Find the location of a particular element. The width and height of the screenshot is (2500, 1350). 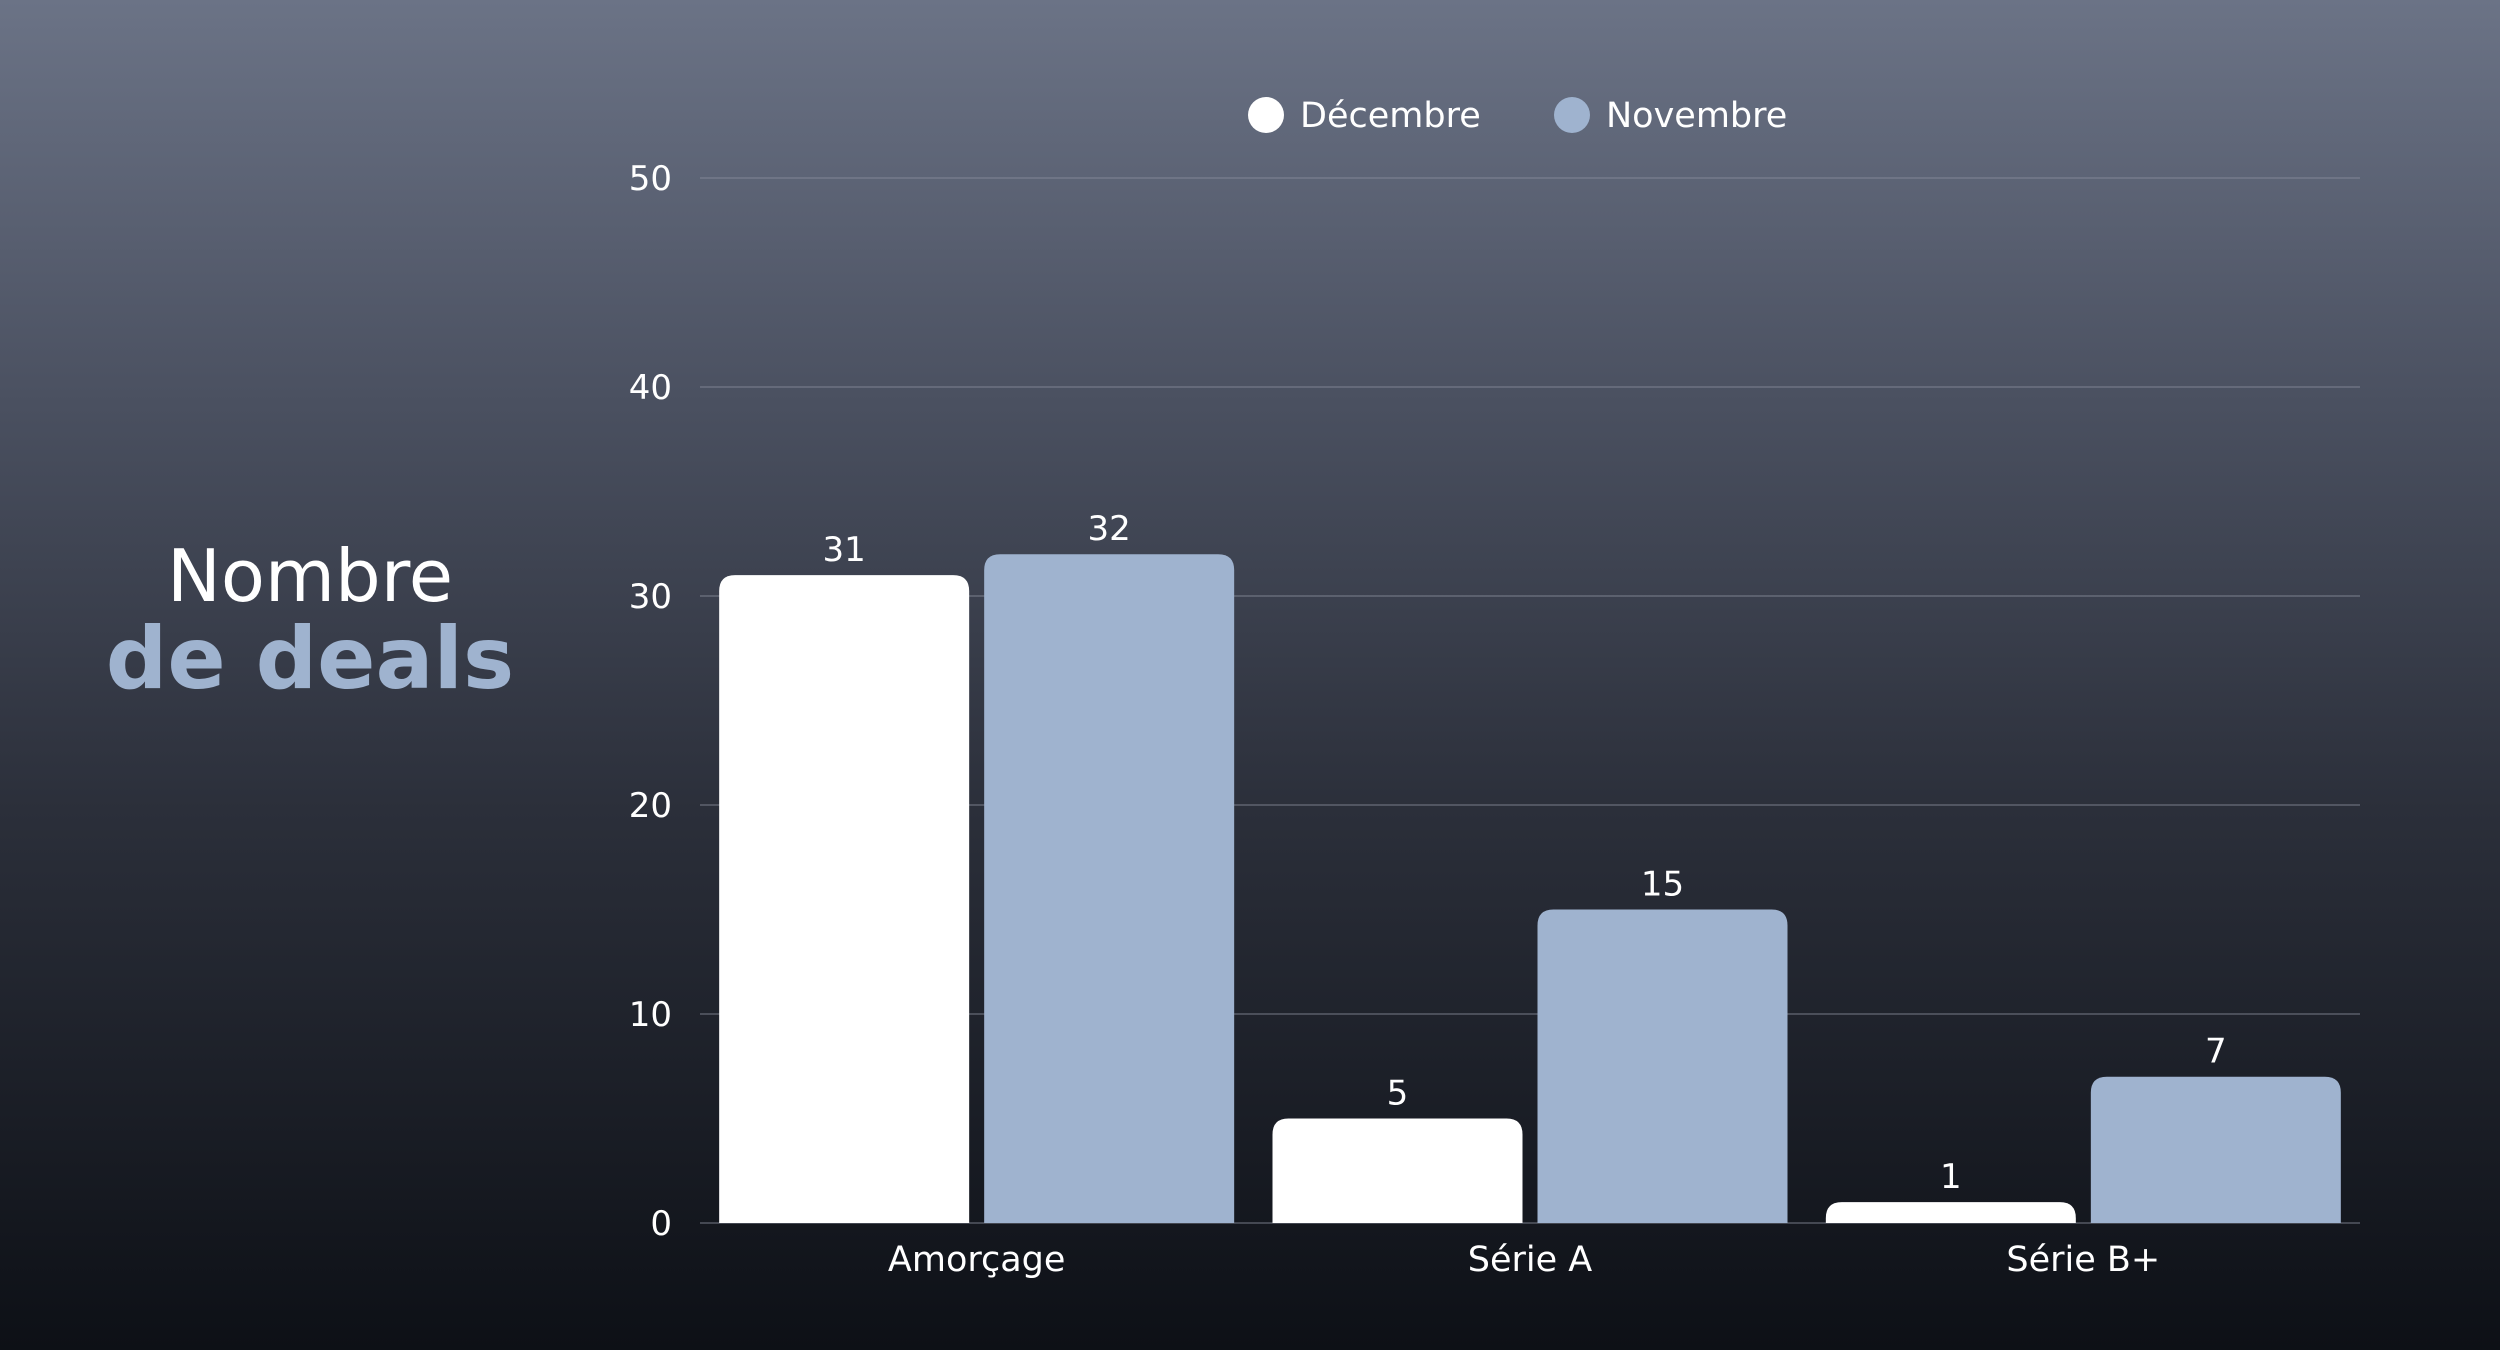

chart-heading: Nombre de deals is located at coordinates (310, 621).